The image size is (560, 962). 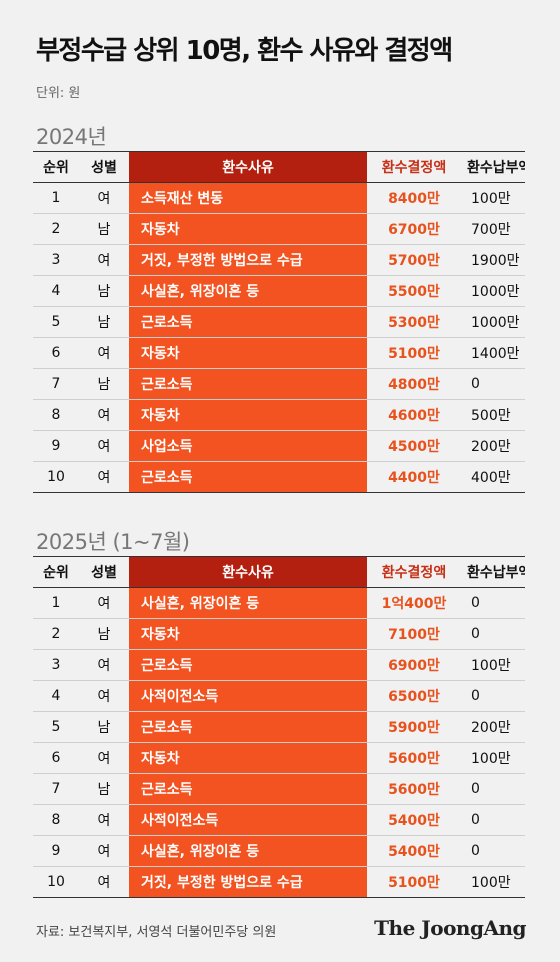 I want to click on table-row: 9 여 사업소득 4500만 200만, so click(x=279, y=446).